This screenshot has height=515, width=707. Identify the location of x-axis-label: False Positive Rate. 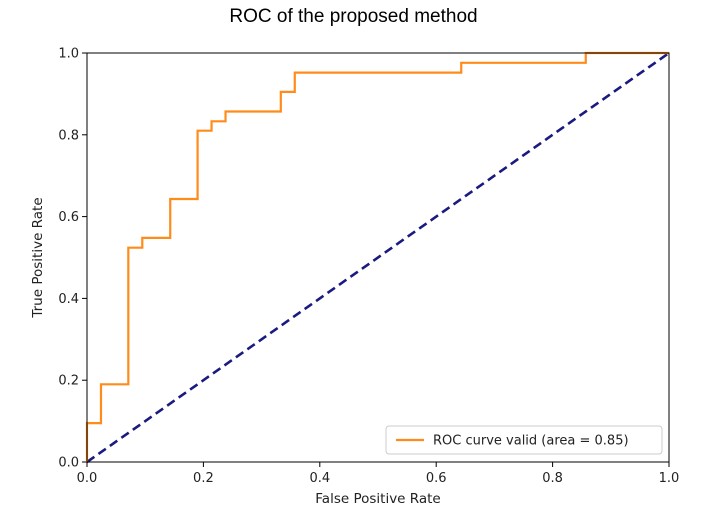
(377, 499).